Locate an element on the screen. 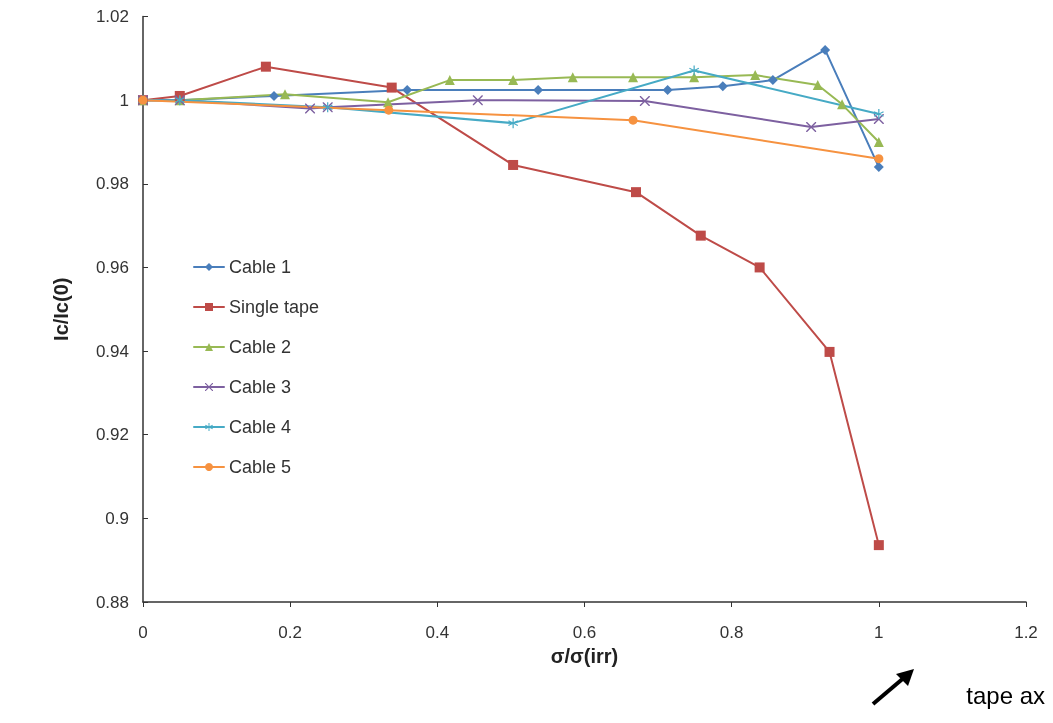 This screenshot has height=723, width=1053. legend-label: Single tape is located at coordinates (274, 307).